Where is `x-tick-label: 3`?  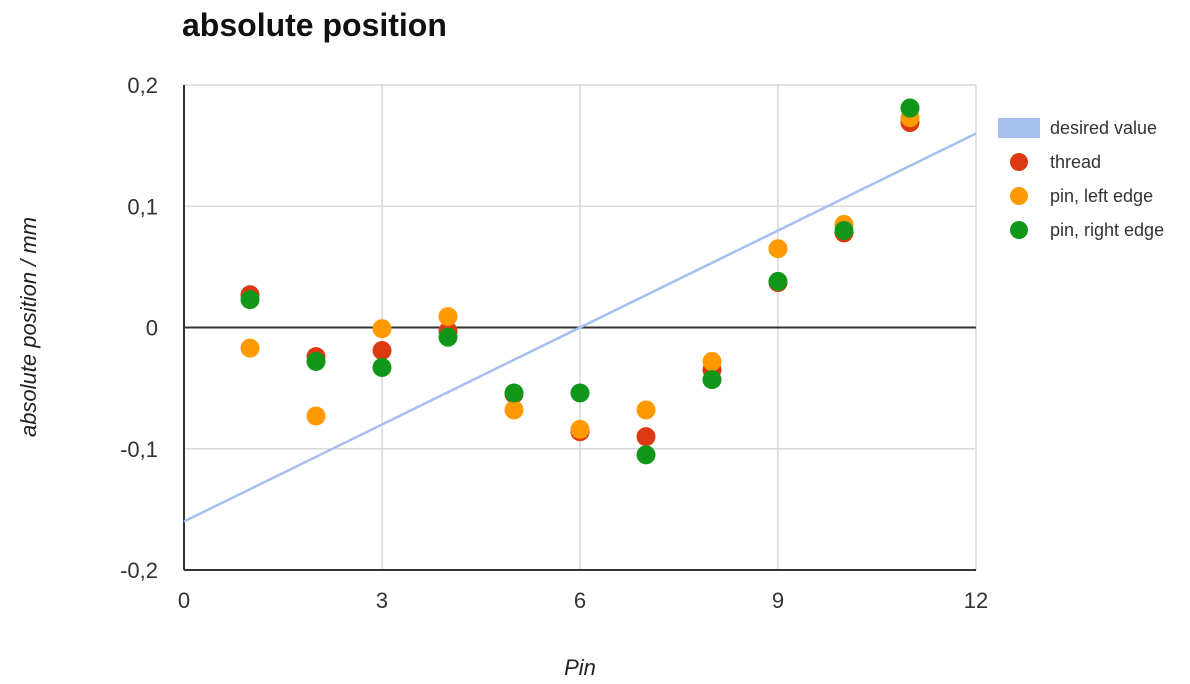
x-tick-label: 3 is located at coordinates (382, 600).